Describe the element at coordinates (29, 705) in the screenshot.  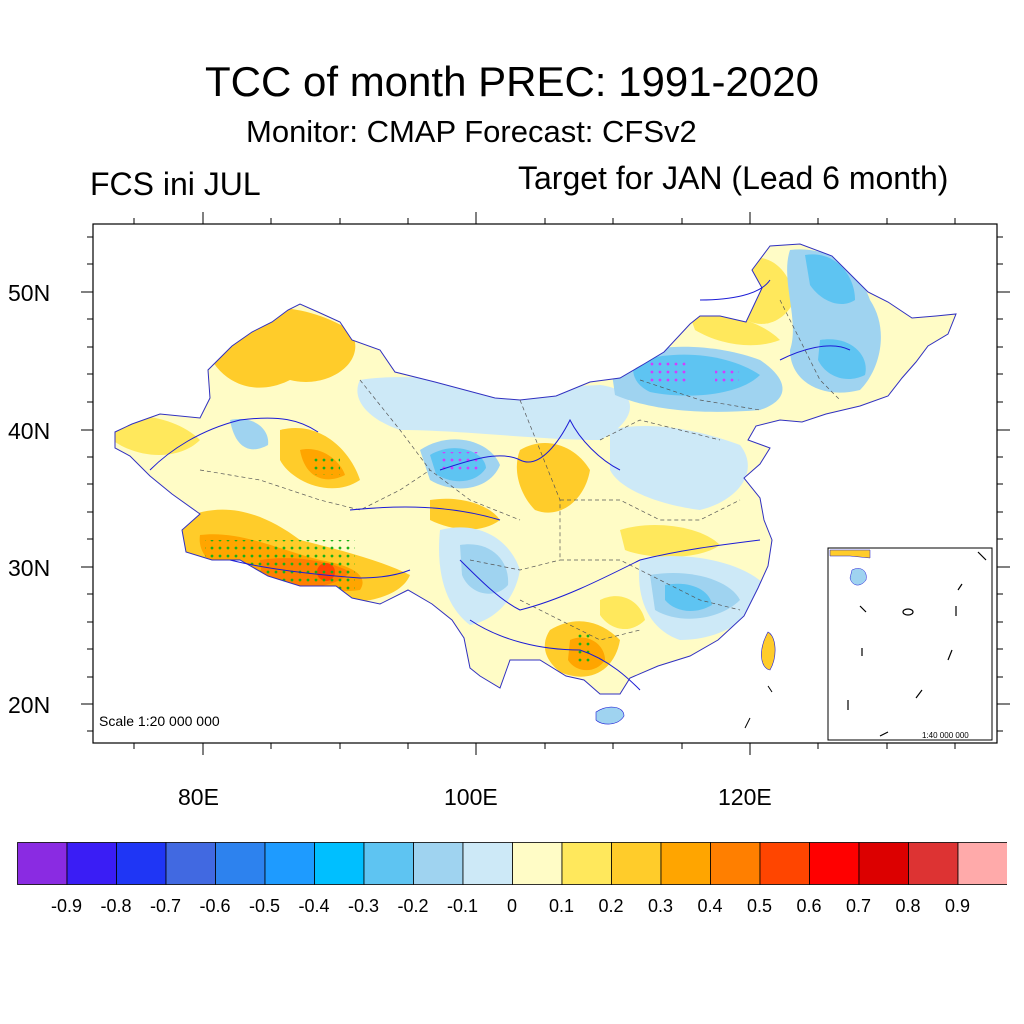
I see `lat-label-20n: 20N` at that location.